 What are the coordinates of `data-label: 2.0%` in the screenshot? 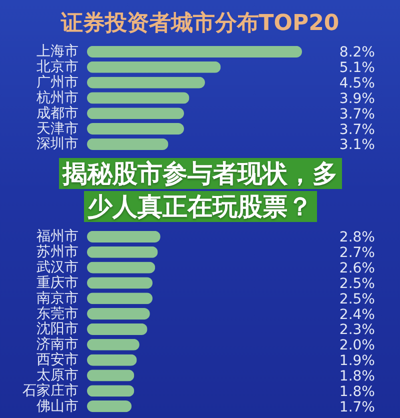 It's located at (357, 346).